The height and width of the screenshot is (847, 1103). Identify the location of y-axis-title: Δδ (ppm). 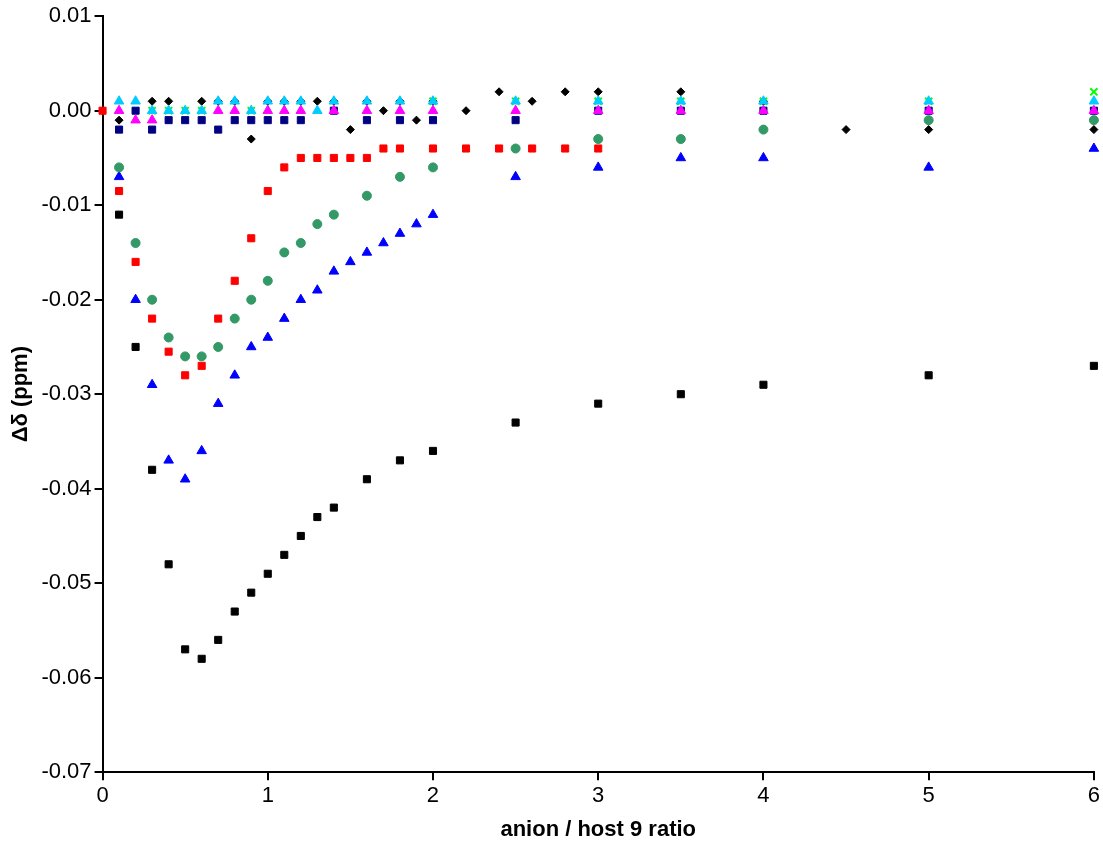
(20, 394).